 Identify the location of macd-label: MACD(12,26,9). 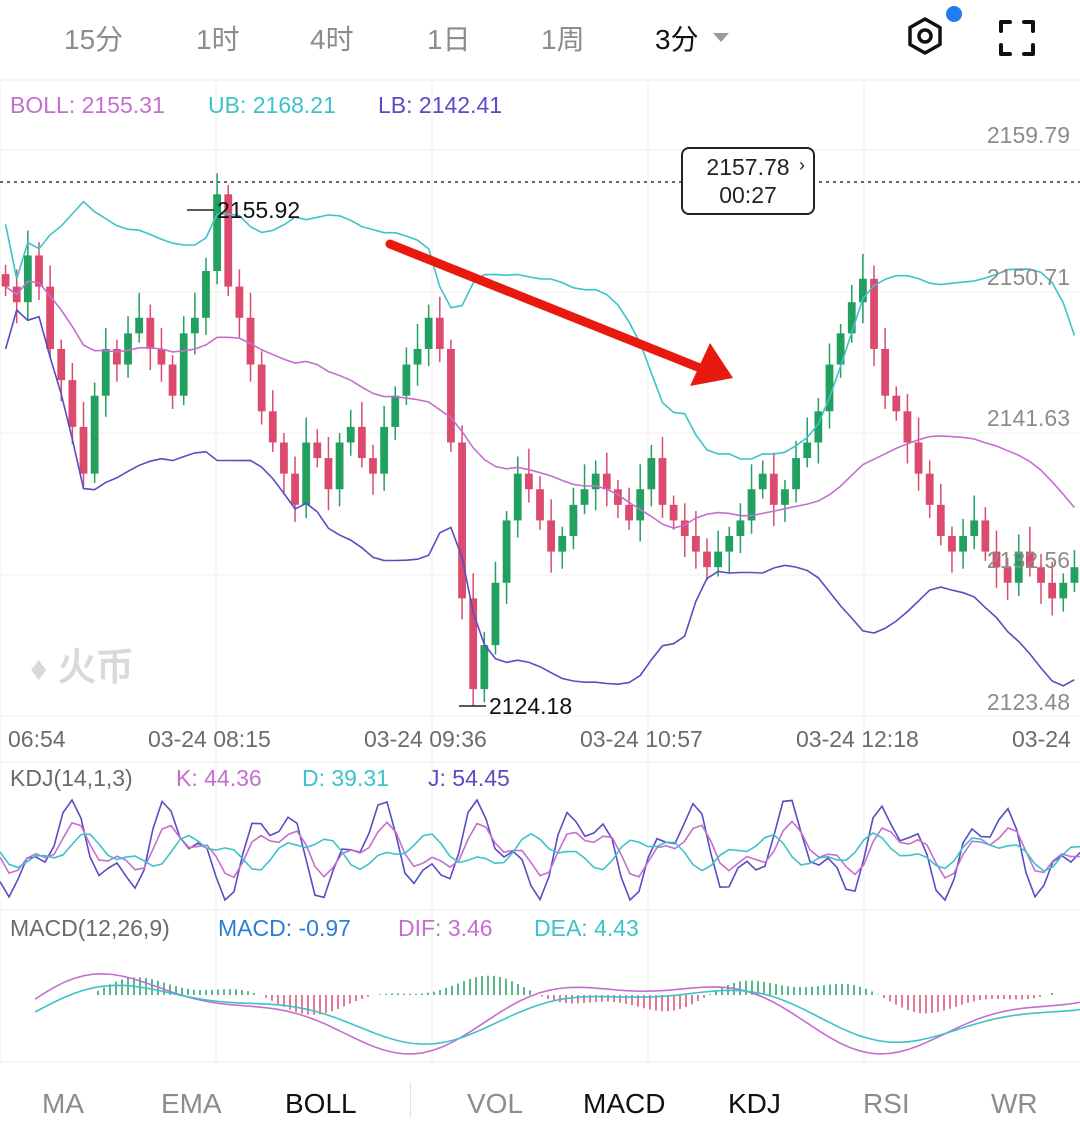
(90, 928).